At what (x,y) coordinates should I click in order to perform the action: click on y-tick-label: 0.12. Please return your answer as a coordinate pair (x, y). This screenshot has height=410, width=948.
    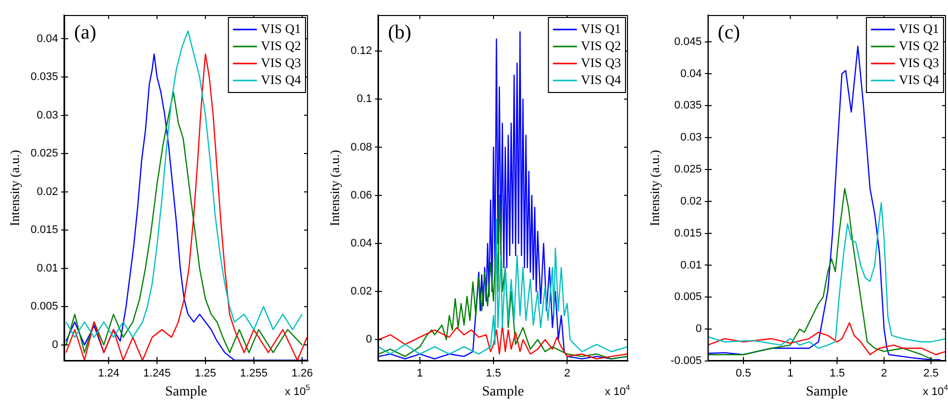
    Looking at the image, I should click on (361, 51).